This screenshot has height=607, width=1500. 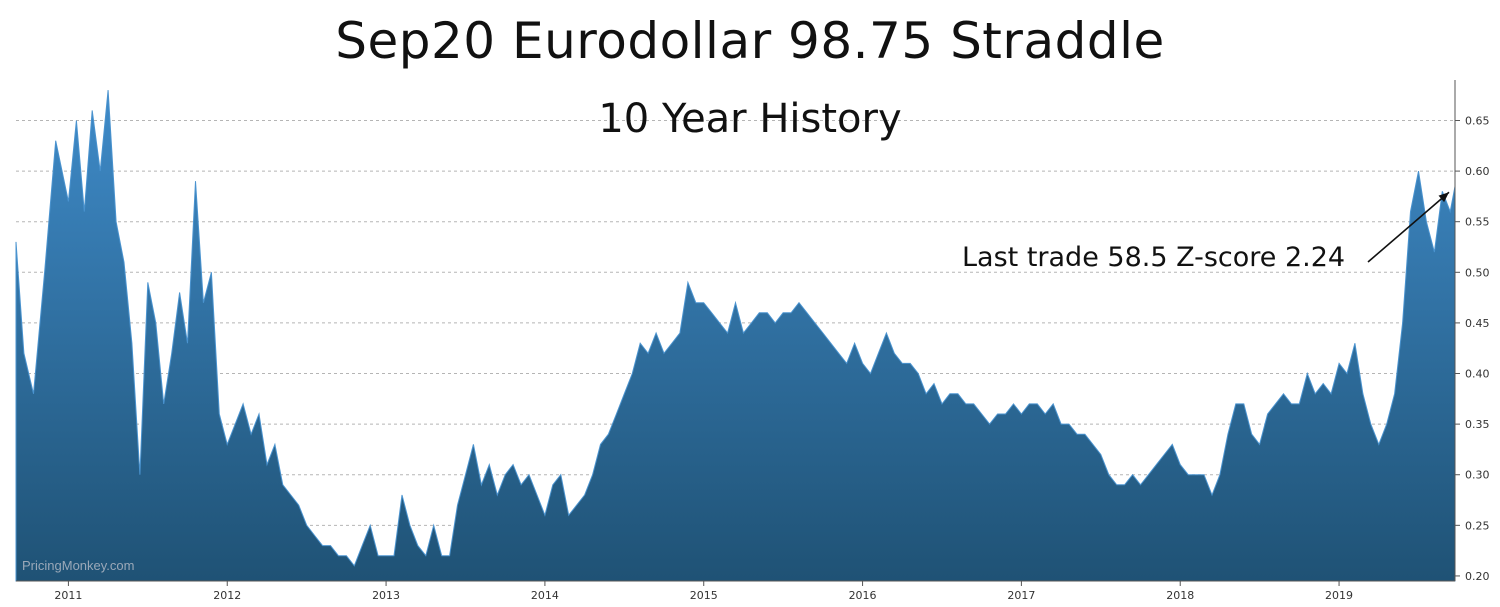 What do you see at coordinates (545, 595) in the screenshot?
I see `x-tick-label: 2014` at bounding box center [545, 595].